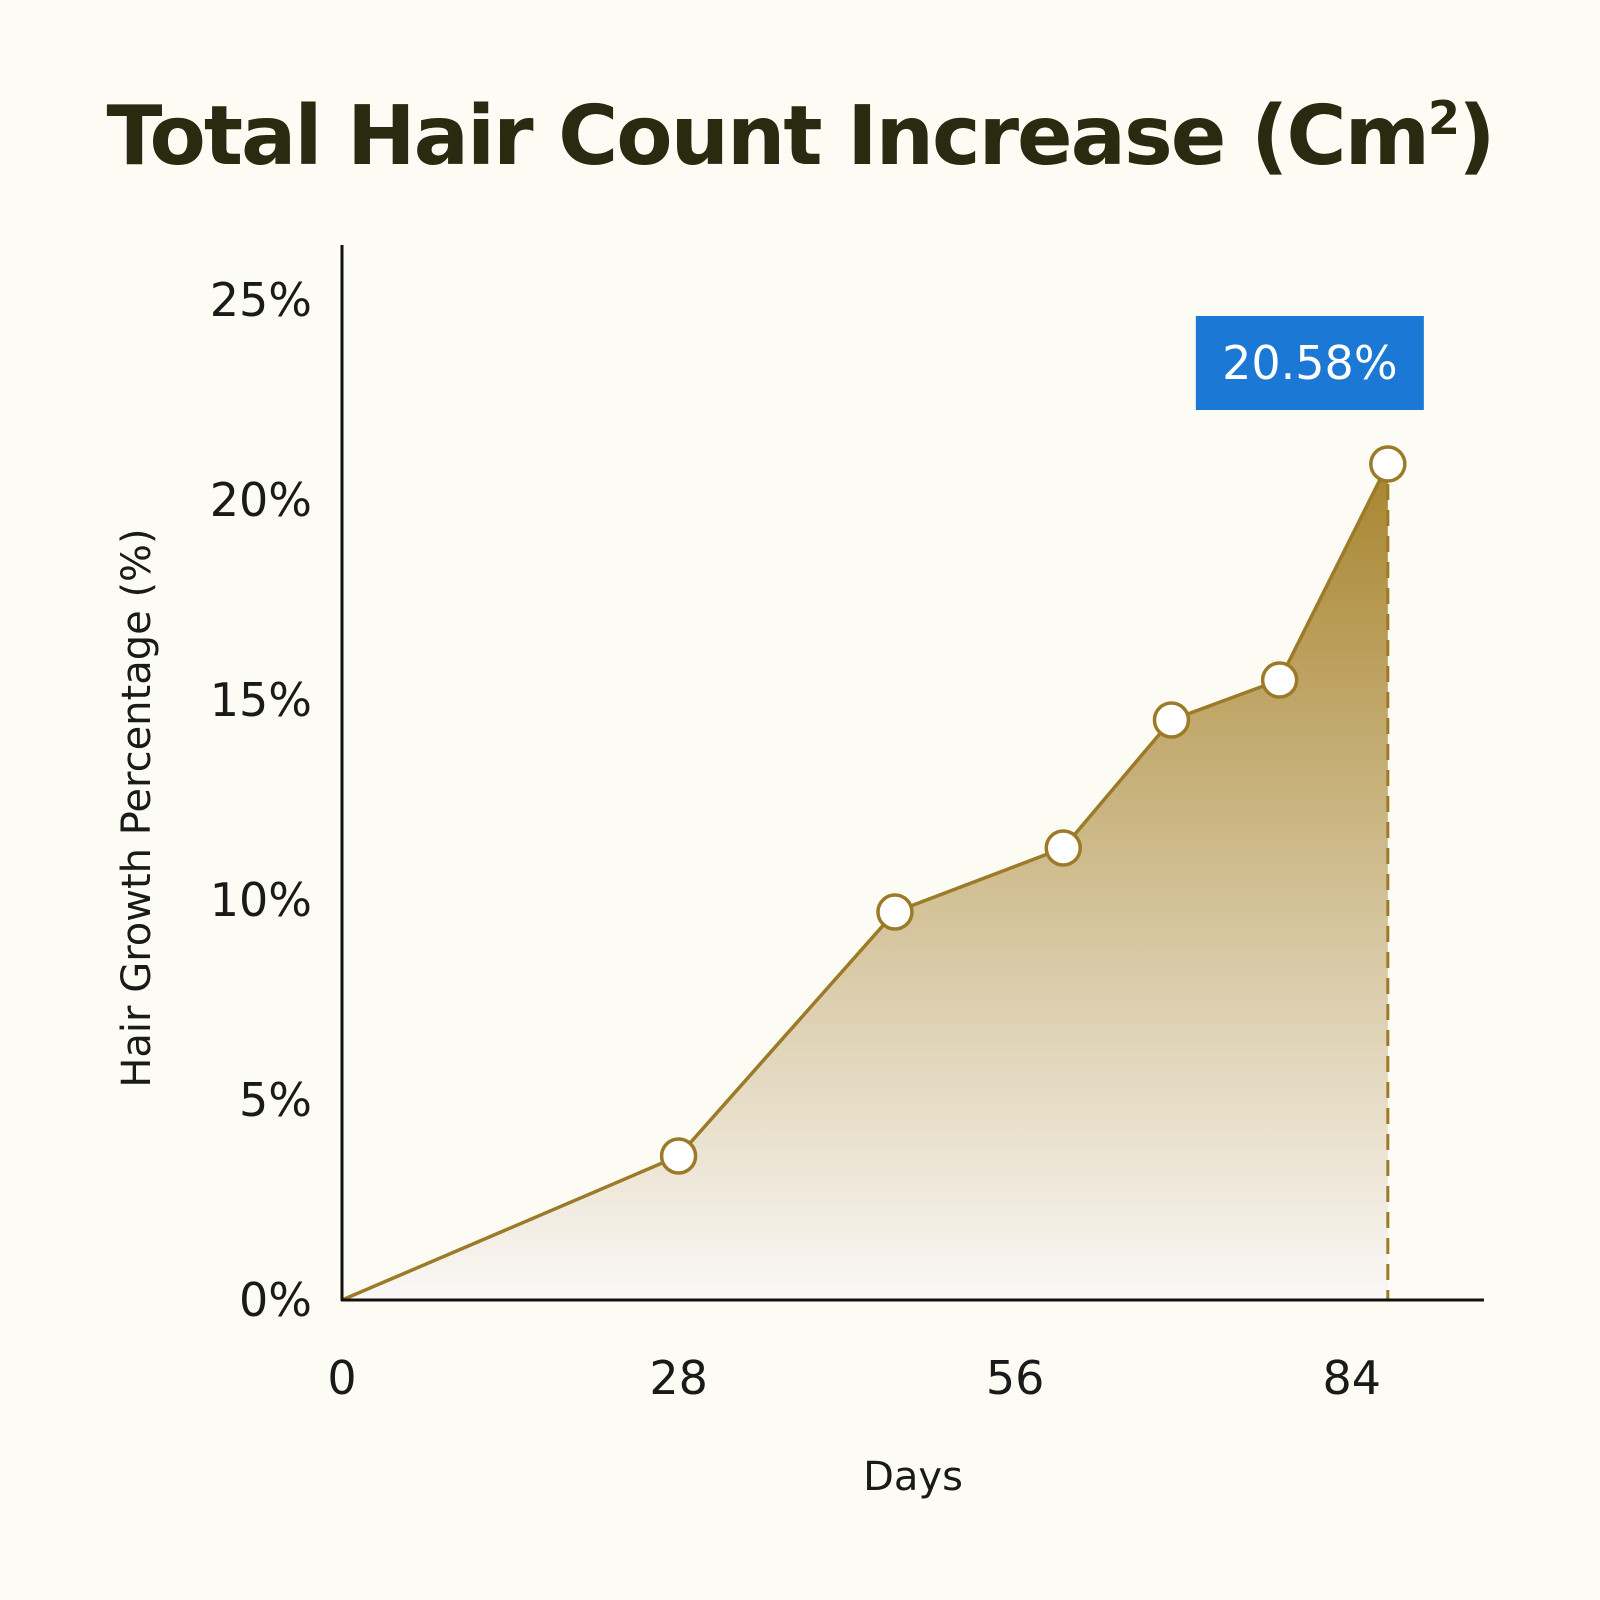 This screenshot has height=1600, width=1600. I want to click on callout-layer: 20.58%, so click(1309, 363).